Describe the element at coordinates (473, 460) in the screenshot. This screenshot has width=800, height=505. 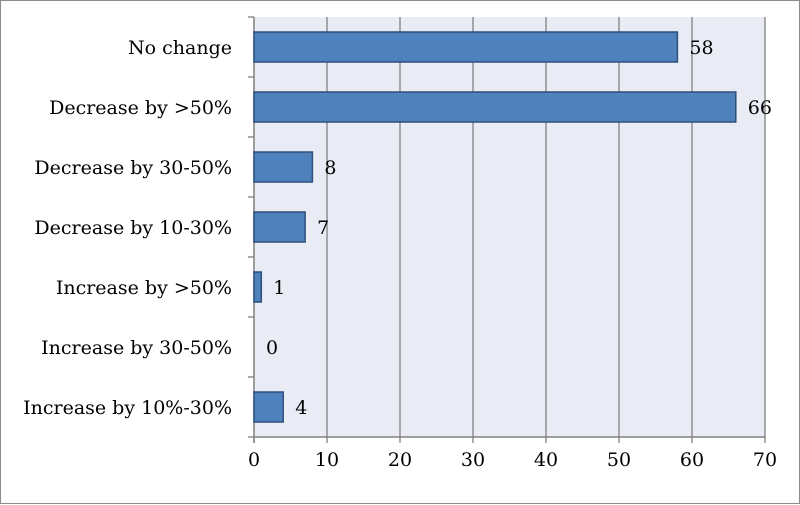
I see `x-tick-label: 30` at that location.